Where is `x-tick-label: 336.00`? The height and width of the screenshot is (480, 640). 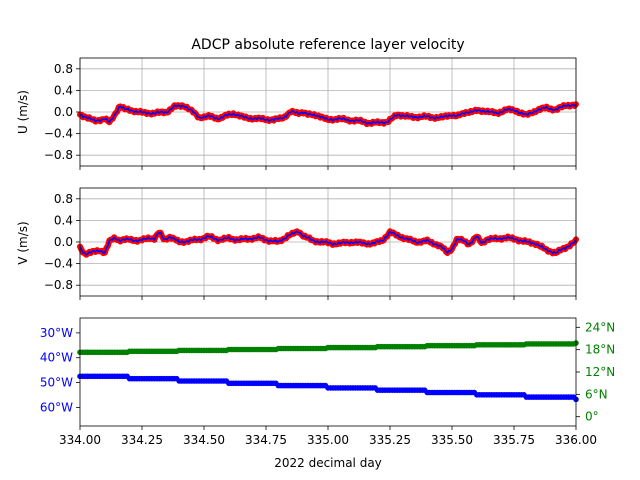 x-tick-label: 336.00 is located at coordinates (576, 440).